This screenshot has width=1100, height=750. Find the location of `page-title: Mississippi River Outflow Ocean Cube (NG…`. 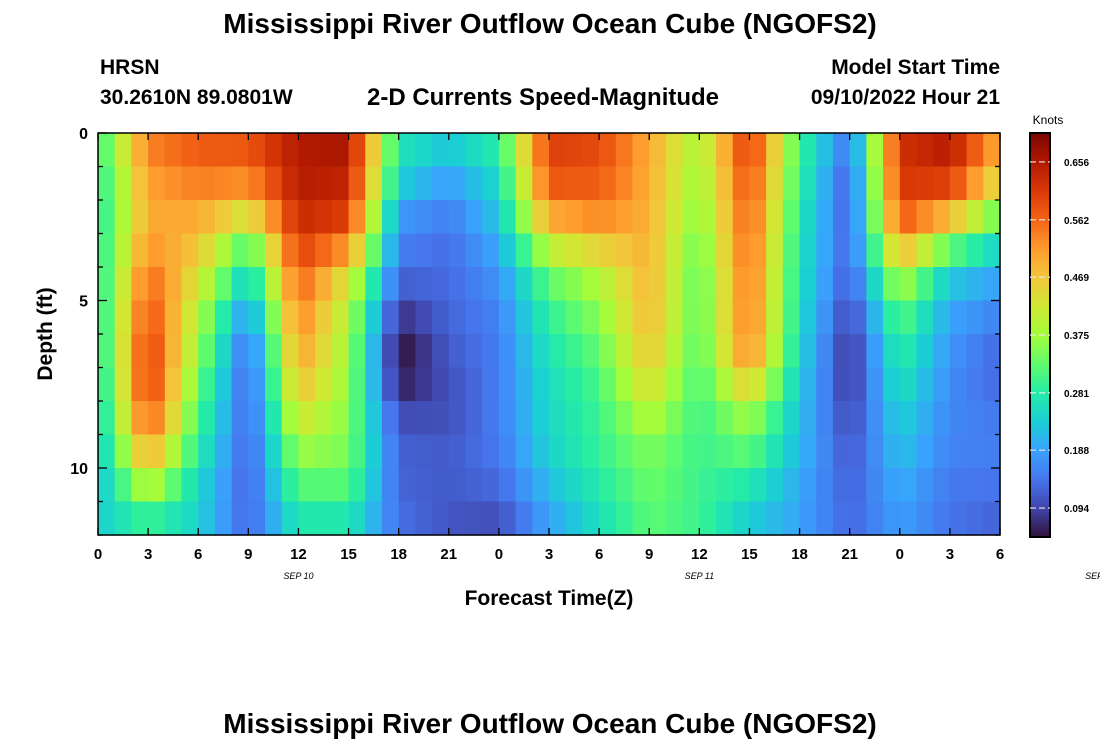

page-title: Mississippi River Outflow Ocean Cube (NG… is located at coordinates (550, 23).